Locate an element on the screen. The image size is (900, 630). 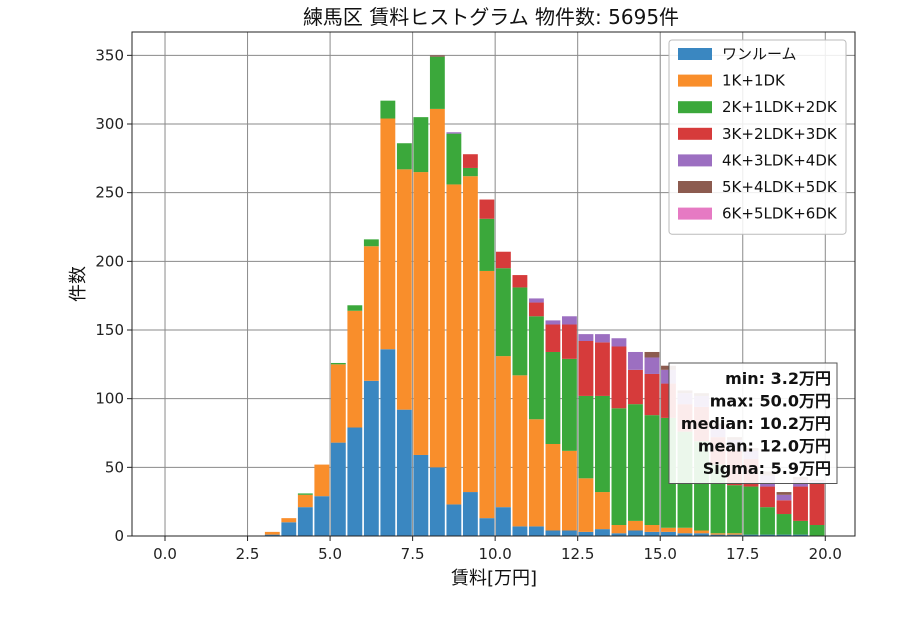
legend-label-0: ワンルーム is located at coordinates (759, 54).